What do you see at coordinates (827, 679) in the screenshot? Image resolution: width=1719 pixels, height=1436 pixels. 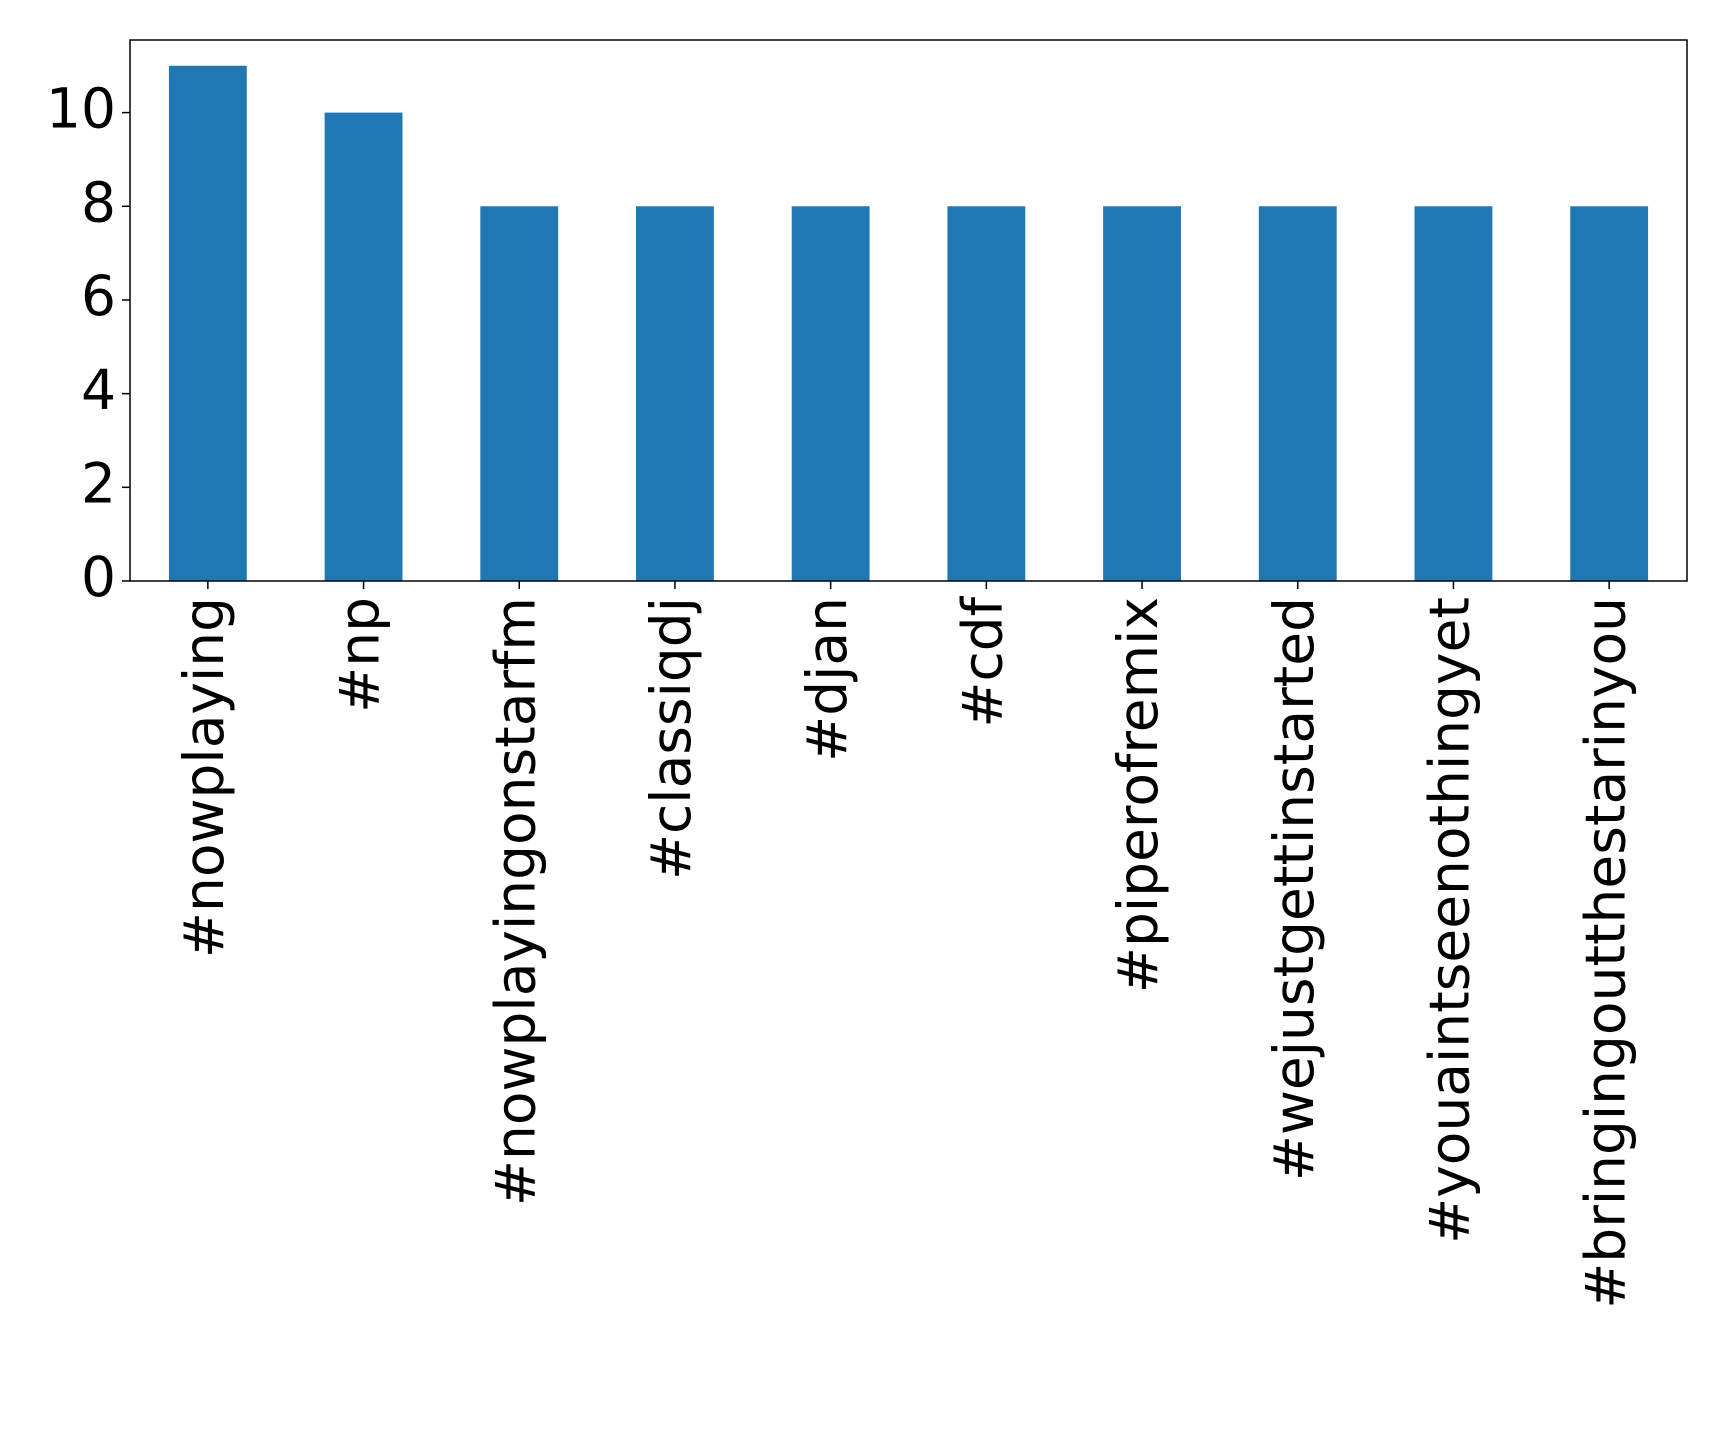 I see `x-tick-label: #djan` at bounding box center [827, 679].